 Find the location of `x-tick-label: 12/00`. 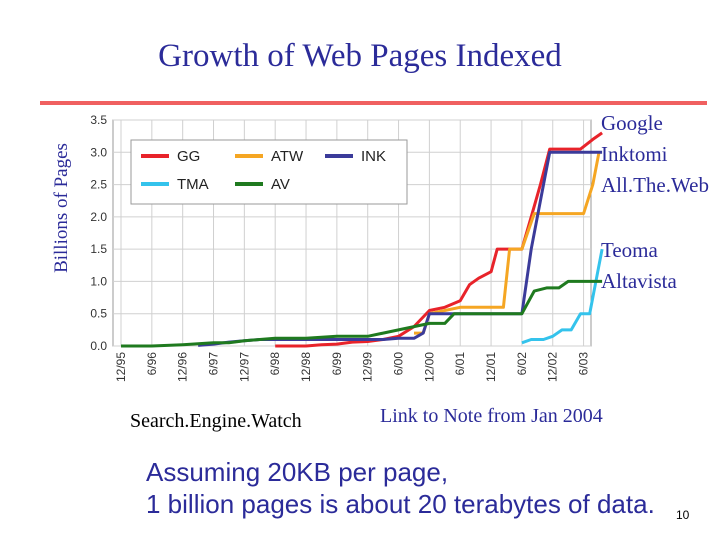

x-tick-label: 12/00 is located at coordinates (429, 367).